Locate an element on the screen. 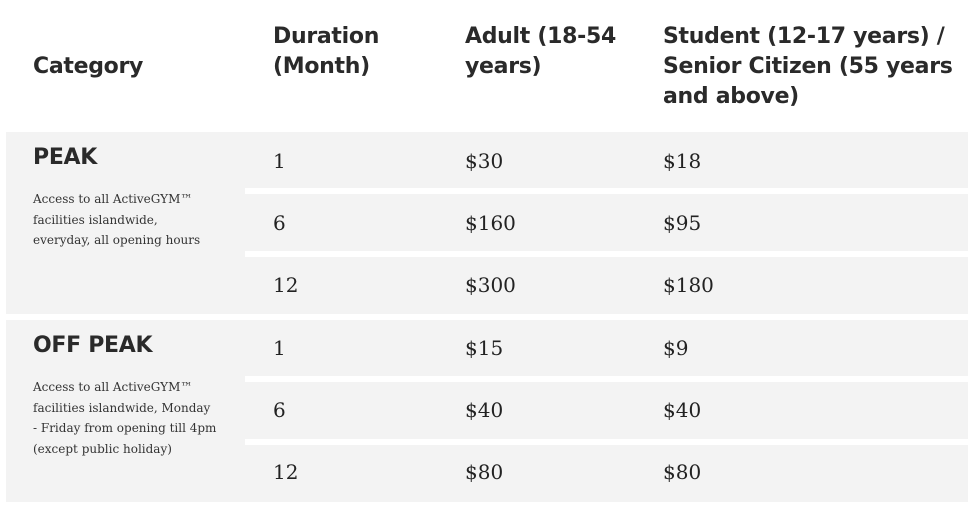  header-adult: Adult (18-54 years) is located at coordinates (540, 51).